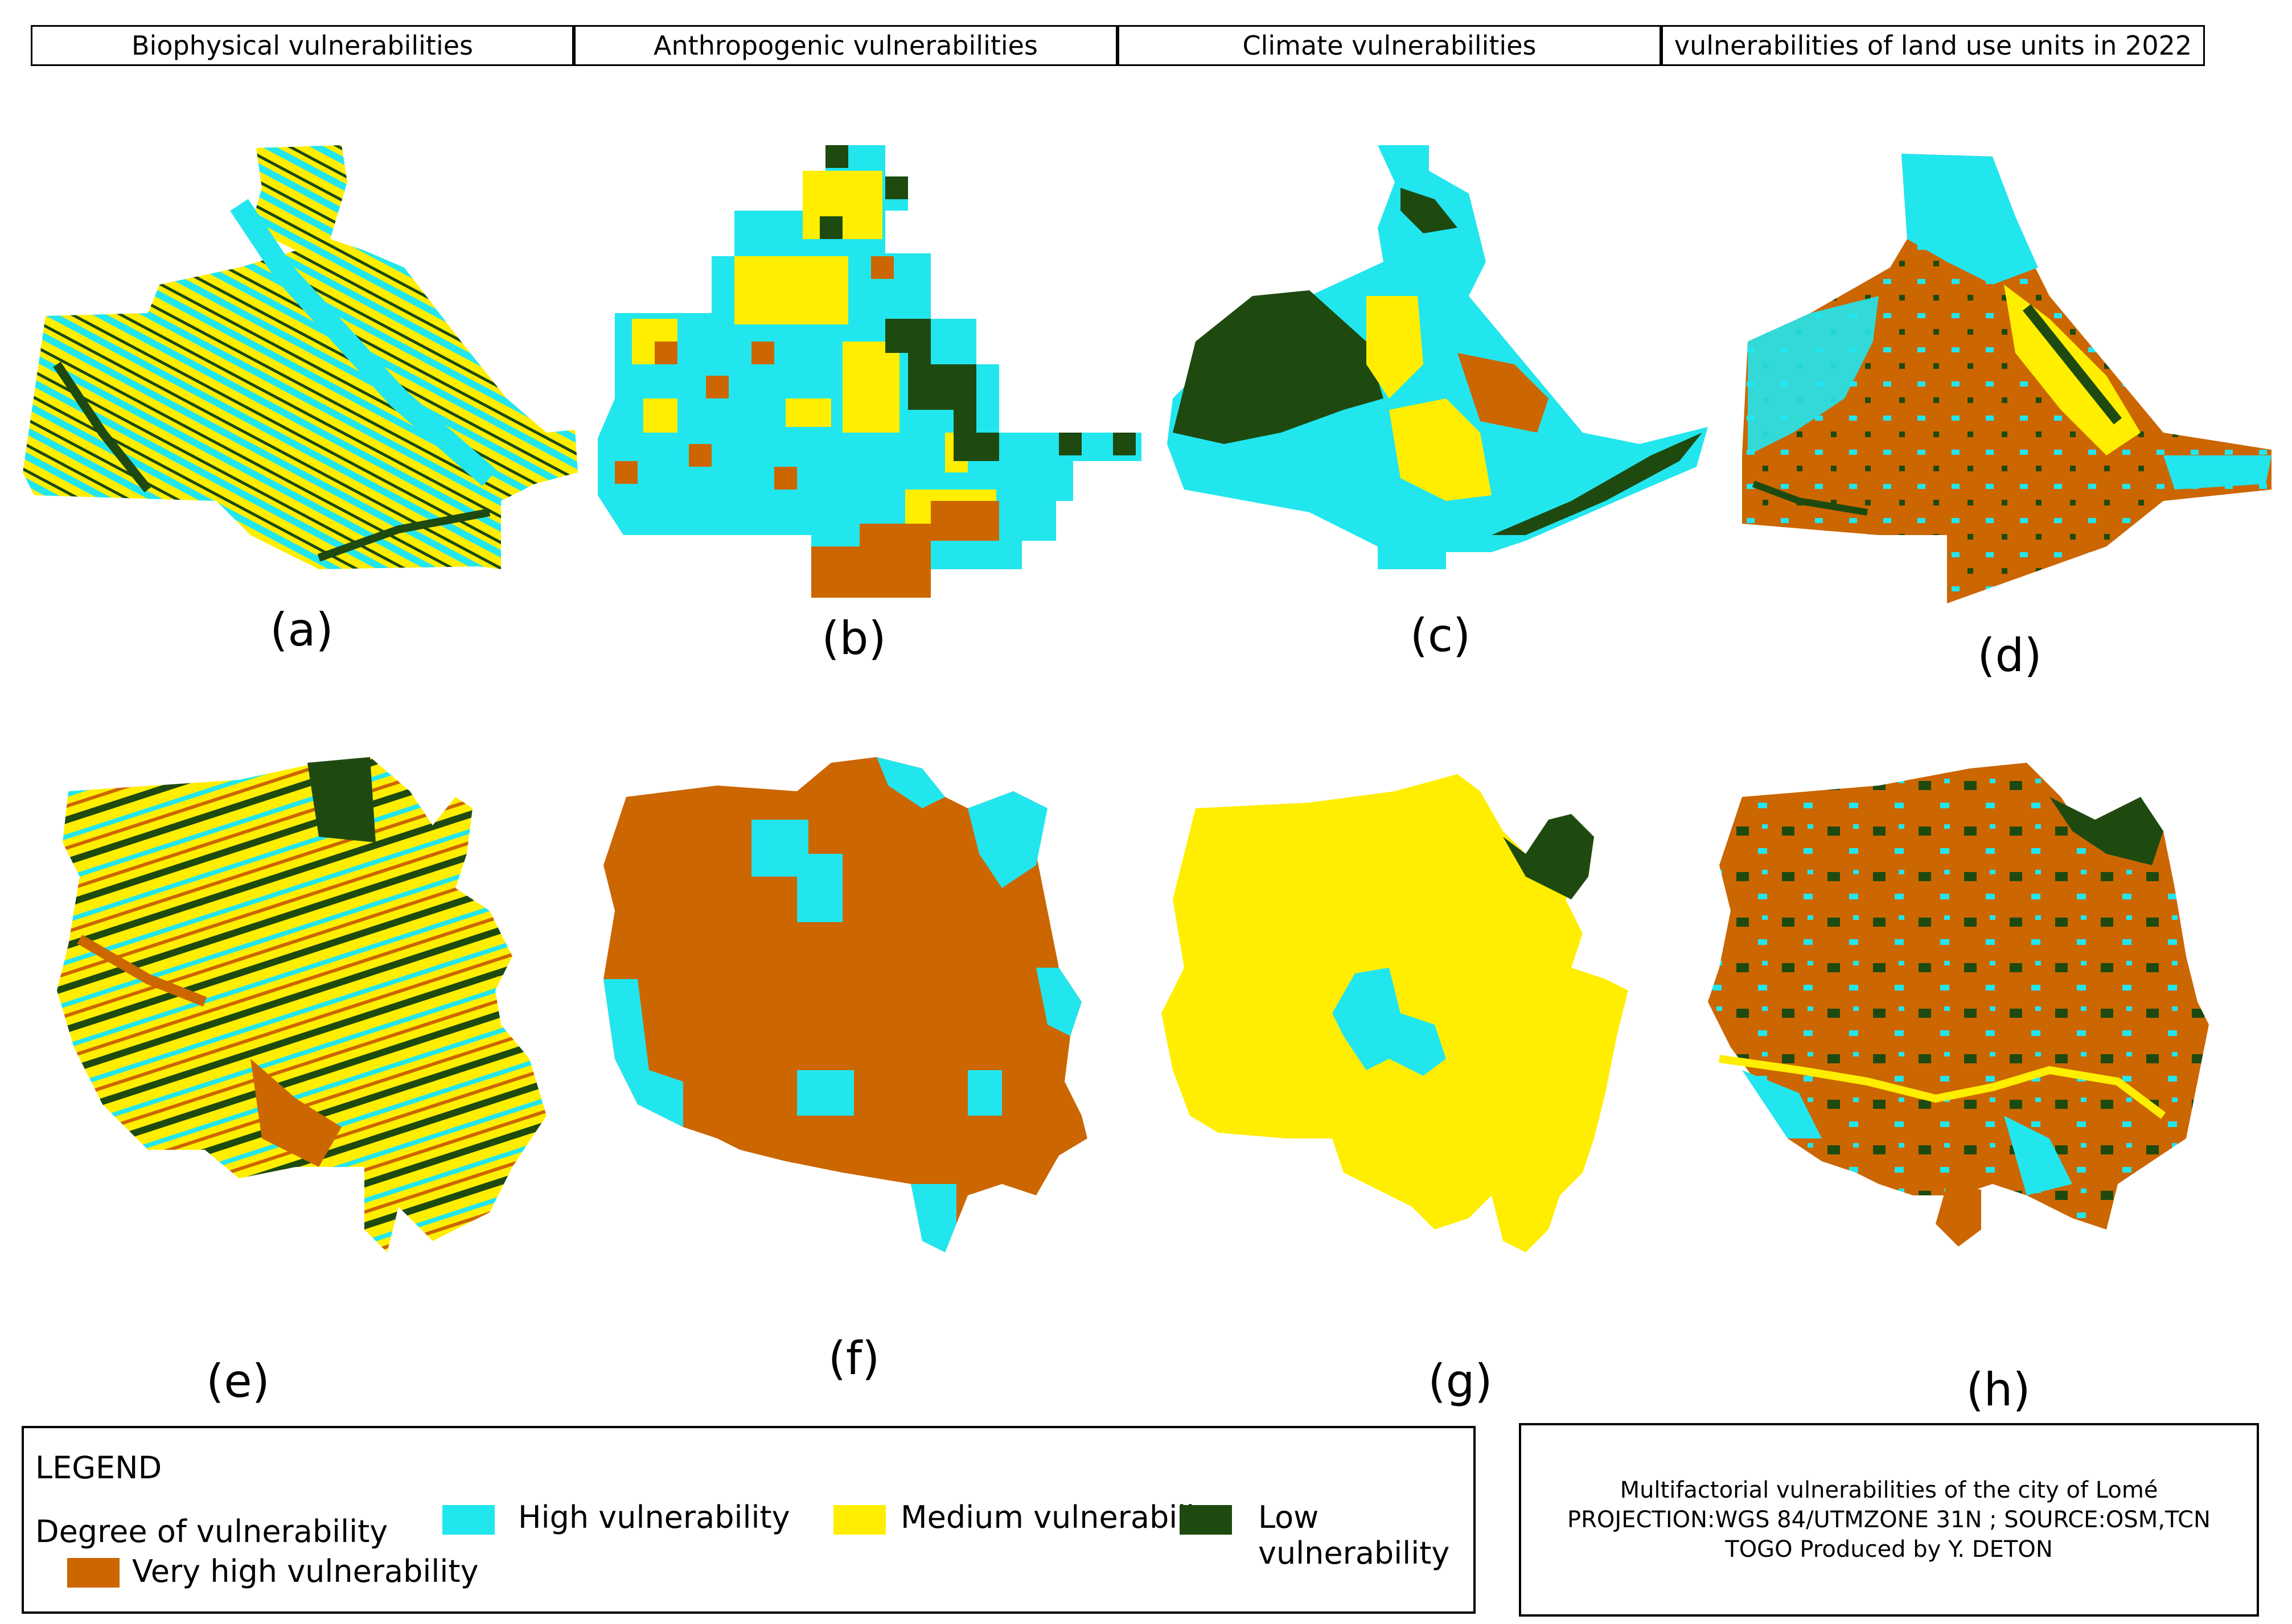 The image size is (2292, 1624). What do you see at coordinates (468, 1520) in the screenshot?
I see `swatch-high` at bounding box center [468, 1520].